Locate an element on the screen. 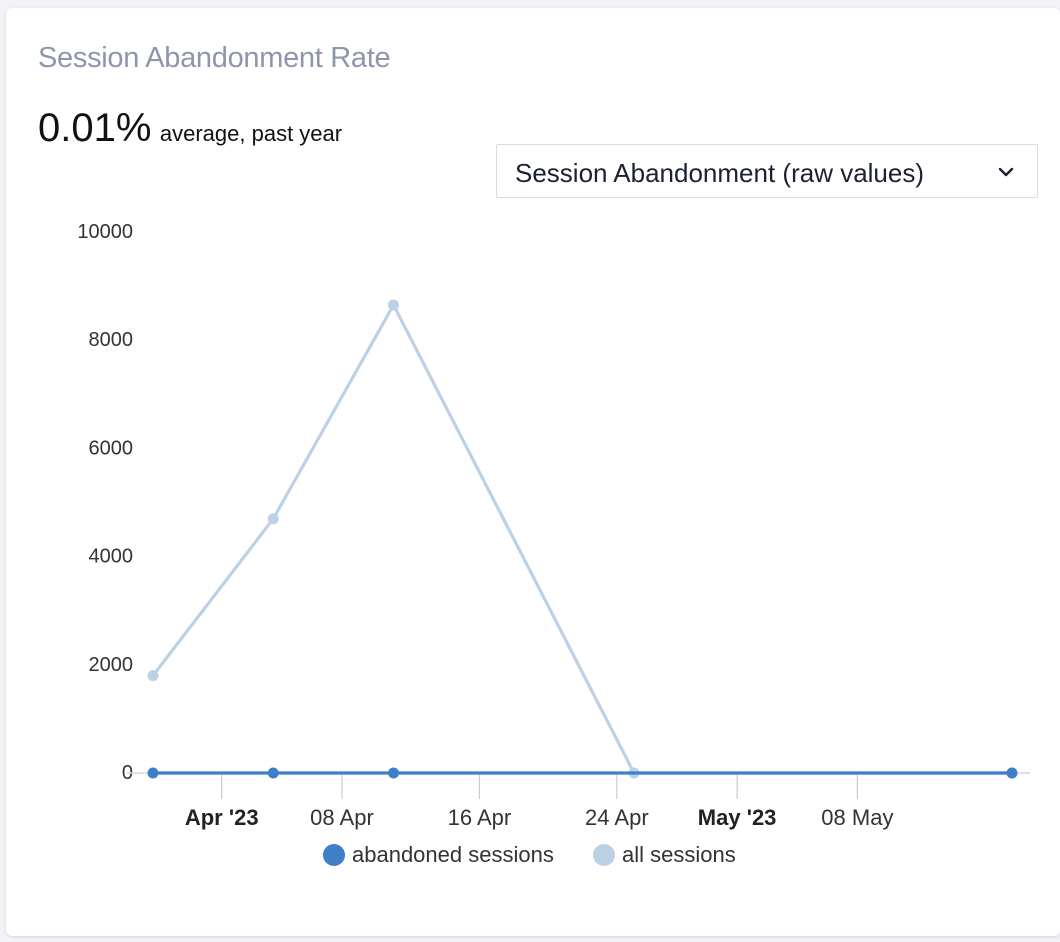  x-tick-label: 08 Apr is located at coordinates (342, 817).